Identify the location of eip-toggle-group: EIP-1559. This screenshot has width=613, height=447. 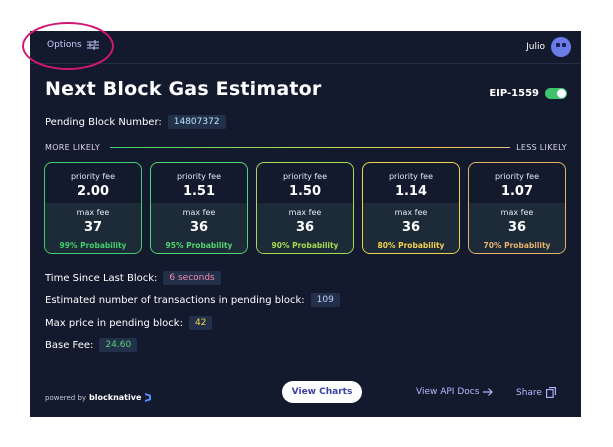
(528, 93).